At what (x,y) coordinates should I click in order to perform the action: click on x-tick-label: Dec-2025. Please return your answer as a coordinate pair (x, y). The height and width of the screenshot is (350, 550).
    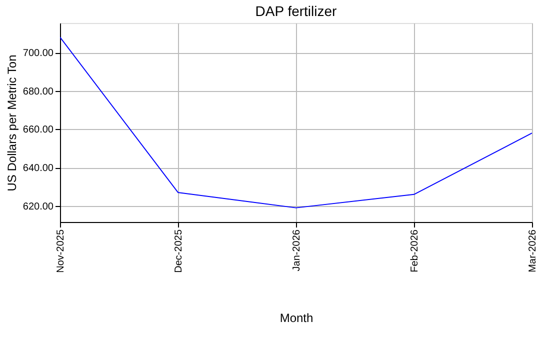
    Looking at the image, I should click on (179, 251).